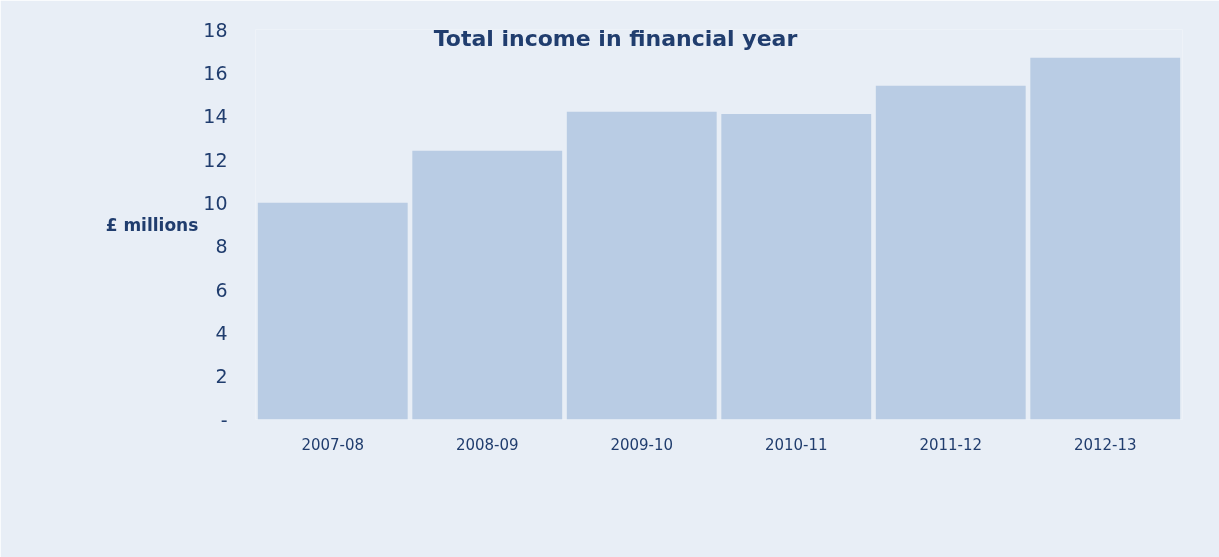  I want to click on y-tick-label: 4, so click(221, 332).